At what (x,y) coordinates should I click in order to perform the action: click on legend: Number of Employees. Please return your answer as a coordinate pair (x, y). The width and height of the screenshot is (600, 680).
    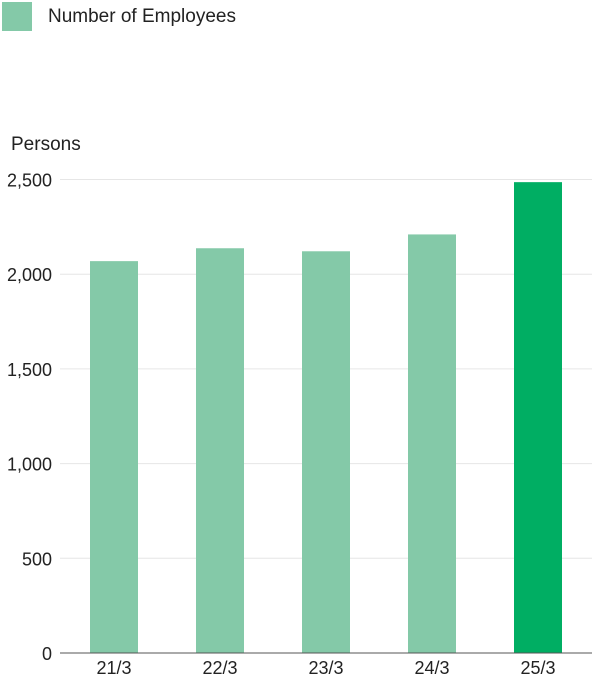
    Looking at the image, I should click on (119, 16).